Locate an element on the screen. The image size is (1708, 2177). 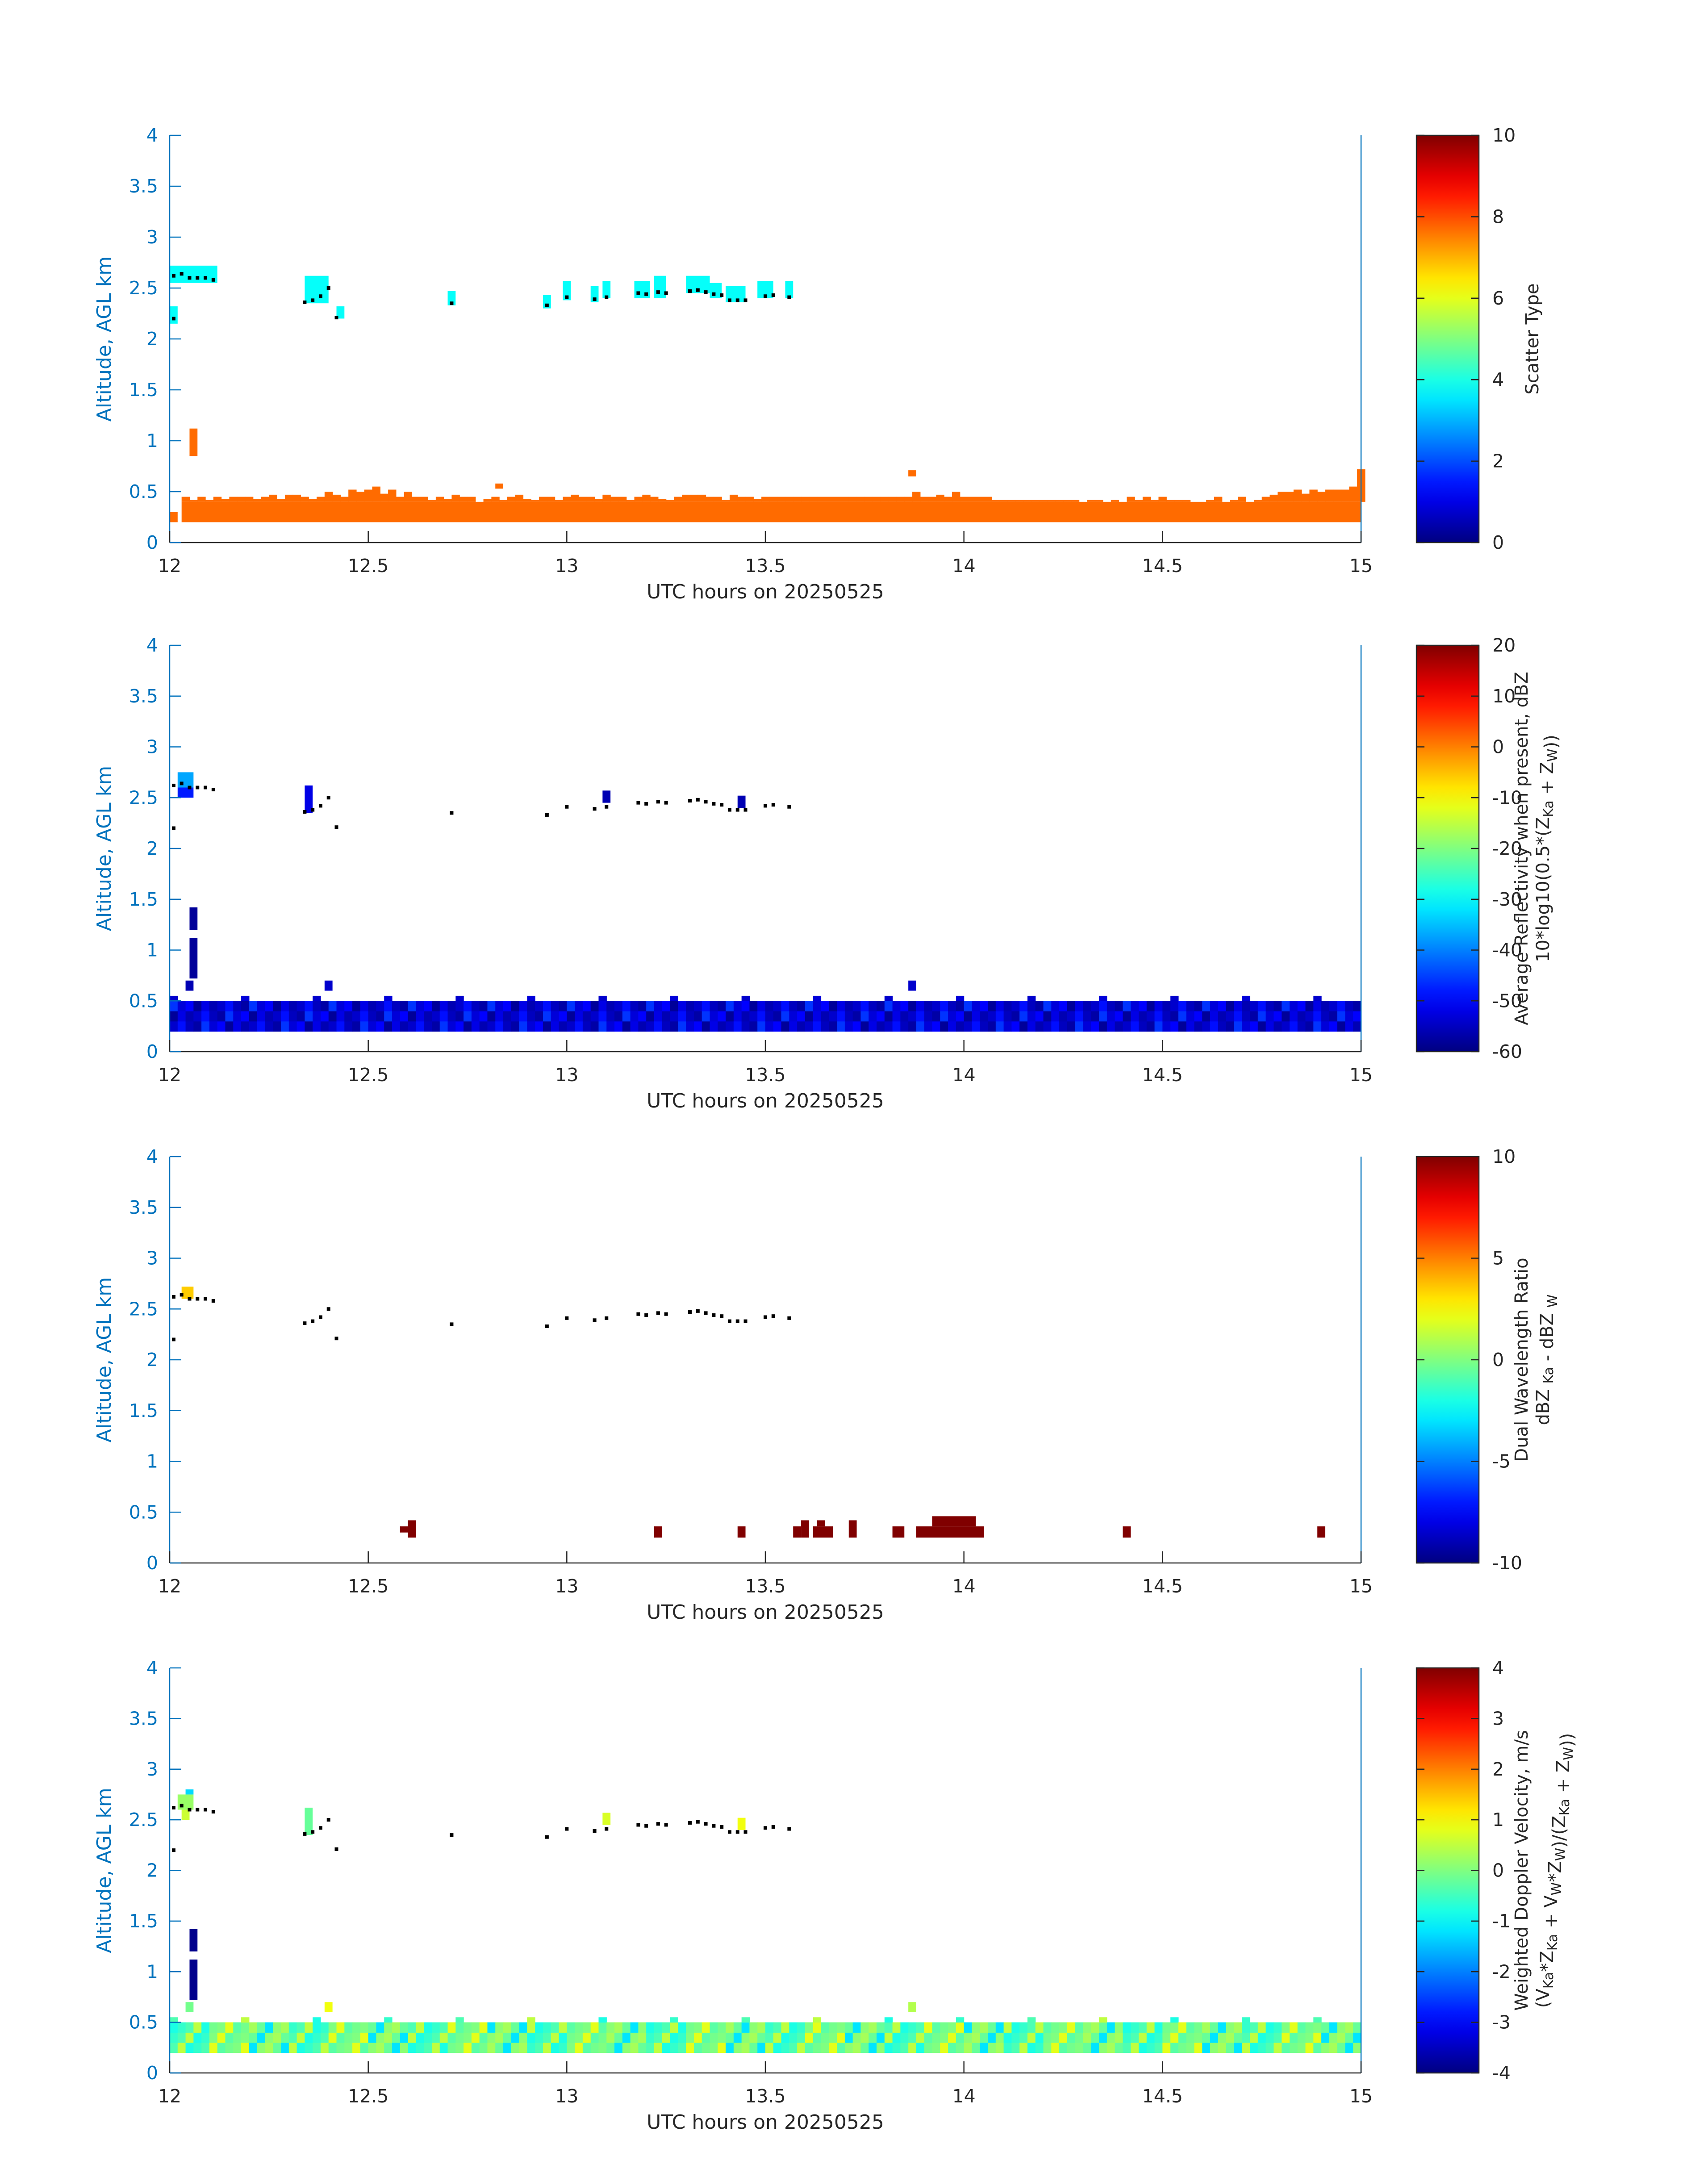
colorbar-tick-label: -60 is located at coordinates (1507, 1051).